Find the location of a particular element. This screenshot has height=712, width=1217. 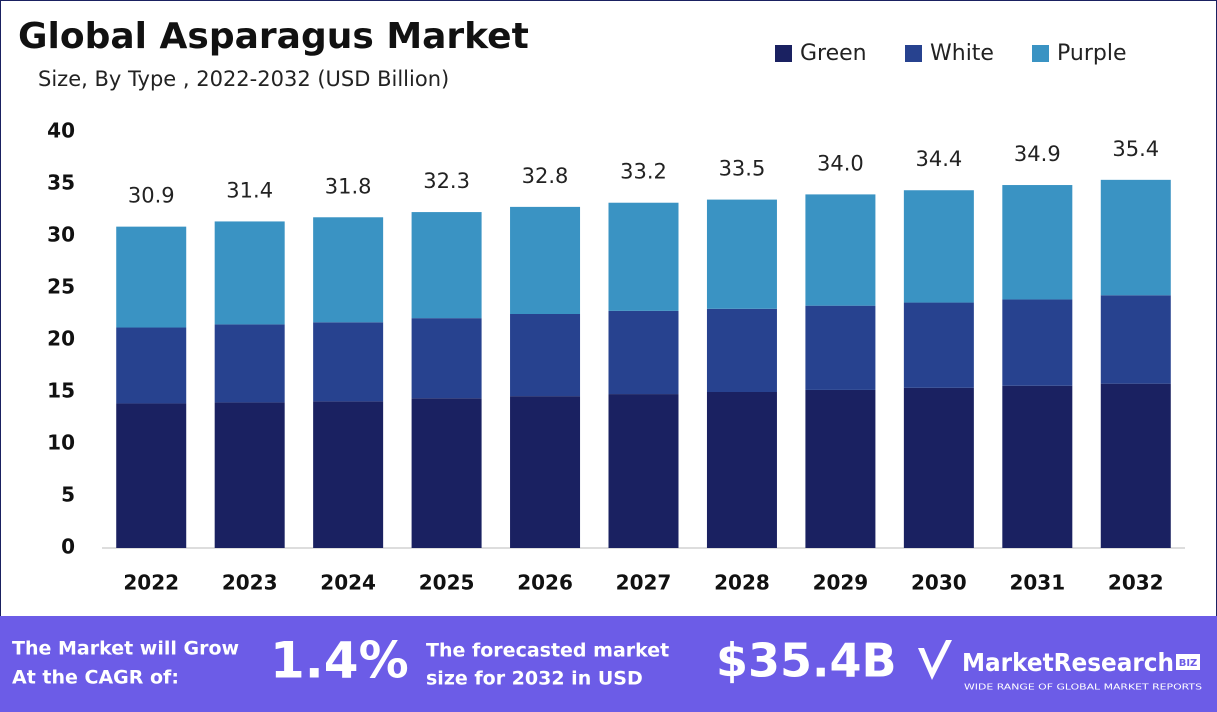

y-tick-label: 20 is located at coordinates (61, 339).